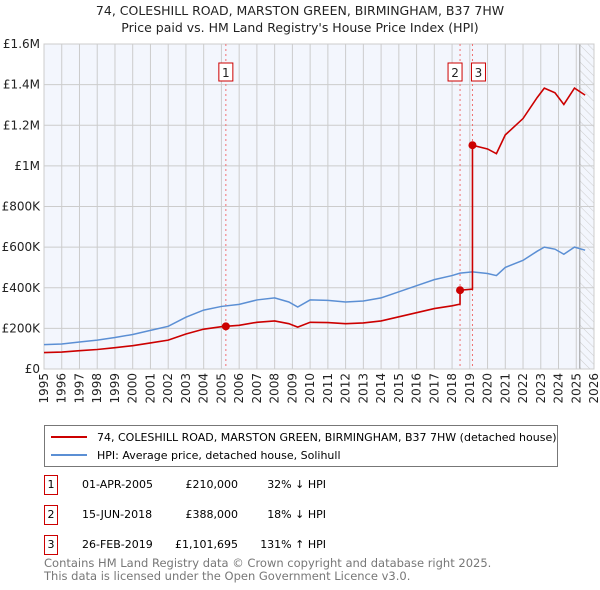 The width and height of the screenshot is (600, 590). What do you see at coordinates (505, 388) in the screenshot?
I see `x-tick-label: 2021` at bounding box center [505, 388].